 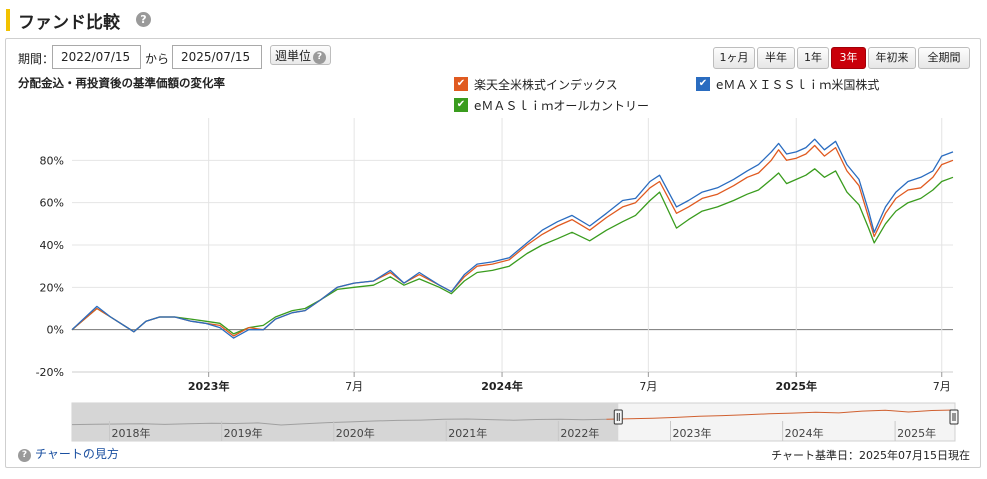 I want to click on y-tick-labels: -20% 0% 20% 40% 60% 80%, so click(x=50, y=266).